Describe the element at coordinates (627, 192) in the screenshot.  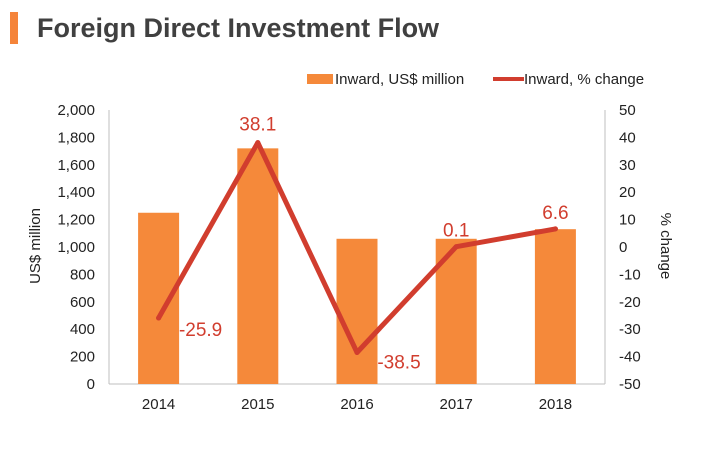
I see `y2-tick-label: 20` at that location.